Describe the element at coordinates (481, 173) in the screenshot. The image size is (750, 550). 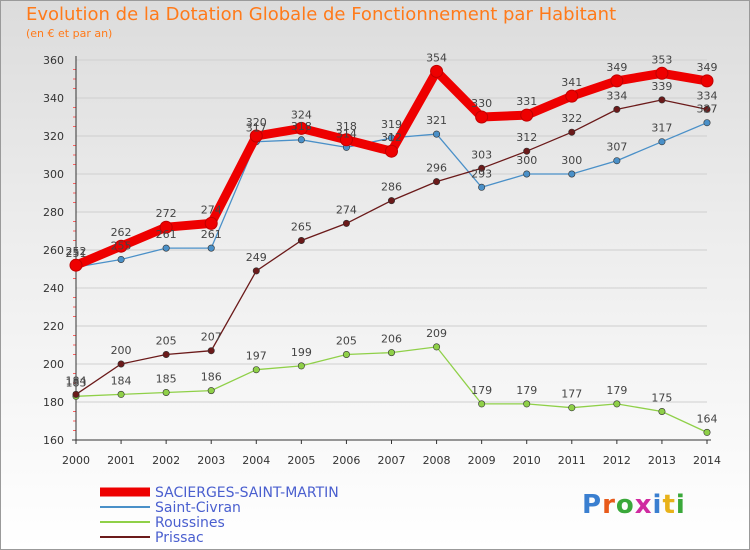
I see `data-label: 293` at that location.